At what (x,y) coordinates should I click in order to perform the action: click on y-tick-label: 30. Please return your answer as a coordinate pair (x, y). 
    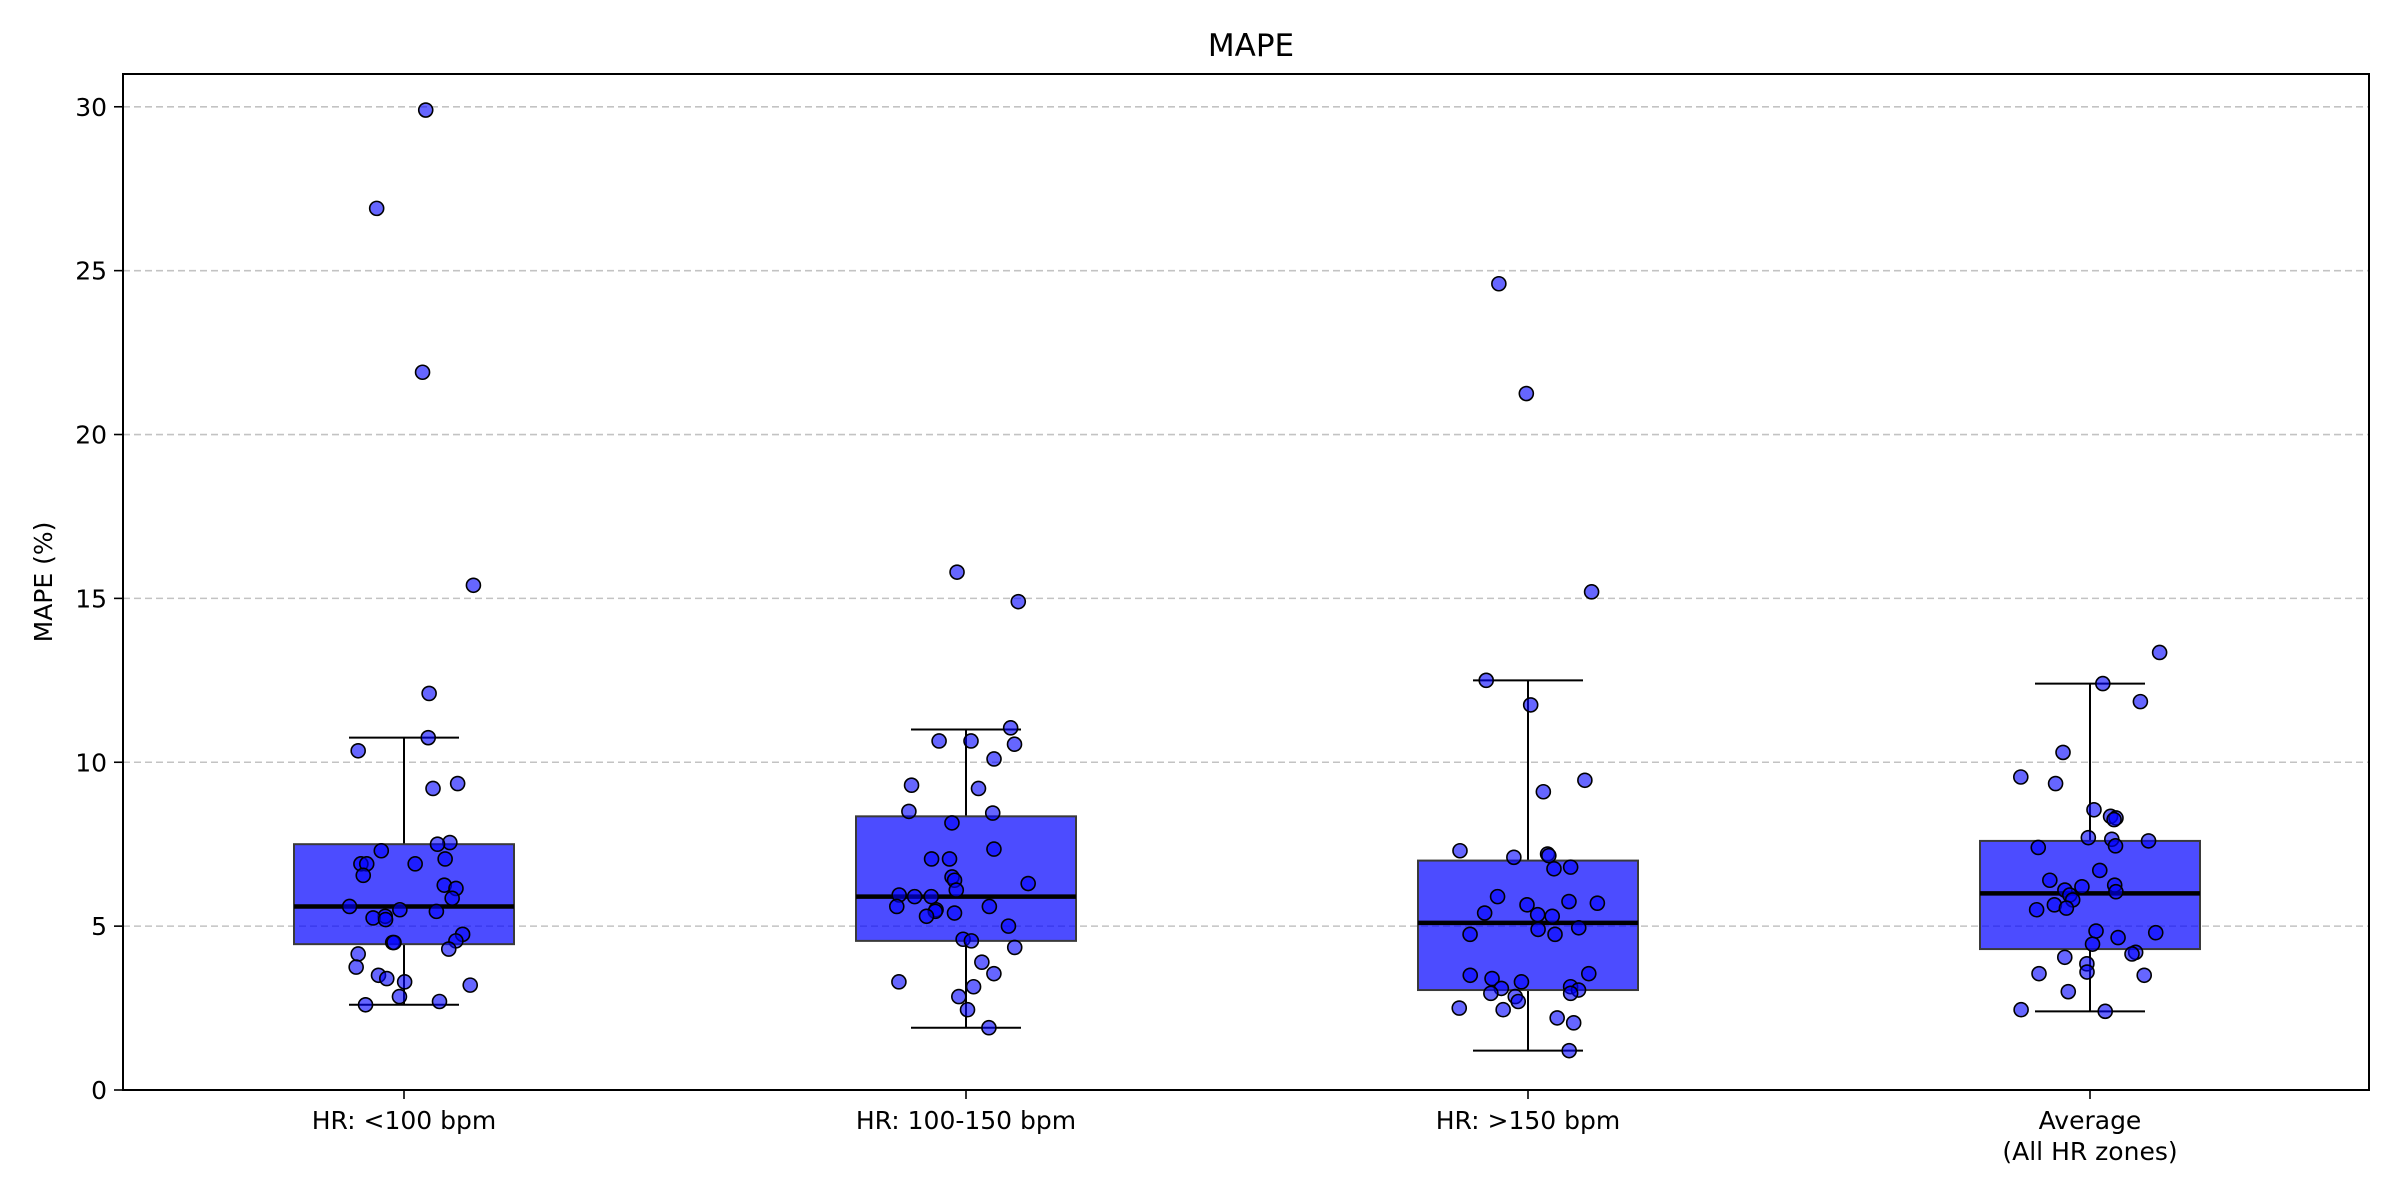
    Looking at the image, I should click on (91, 107).